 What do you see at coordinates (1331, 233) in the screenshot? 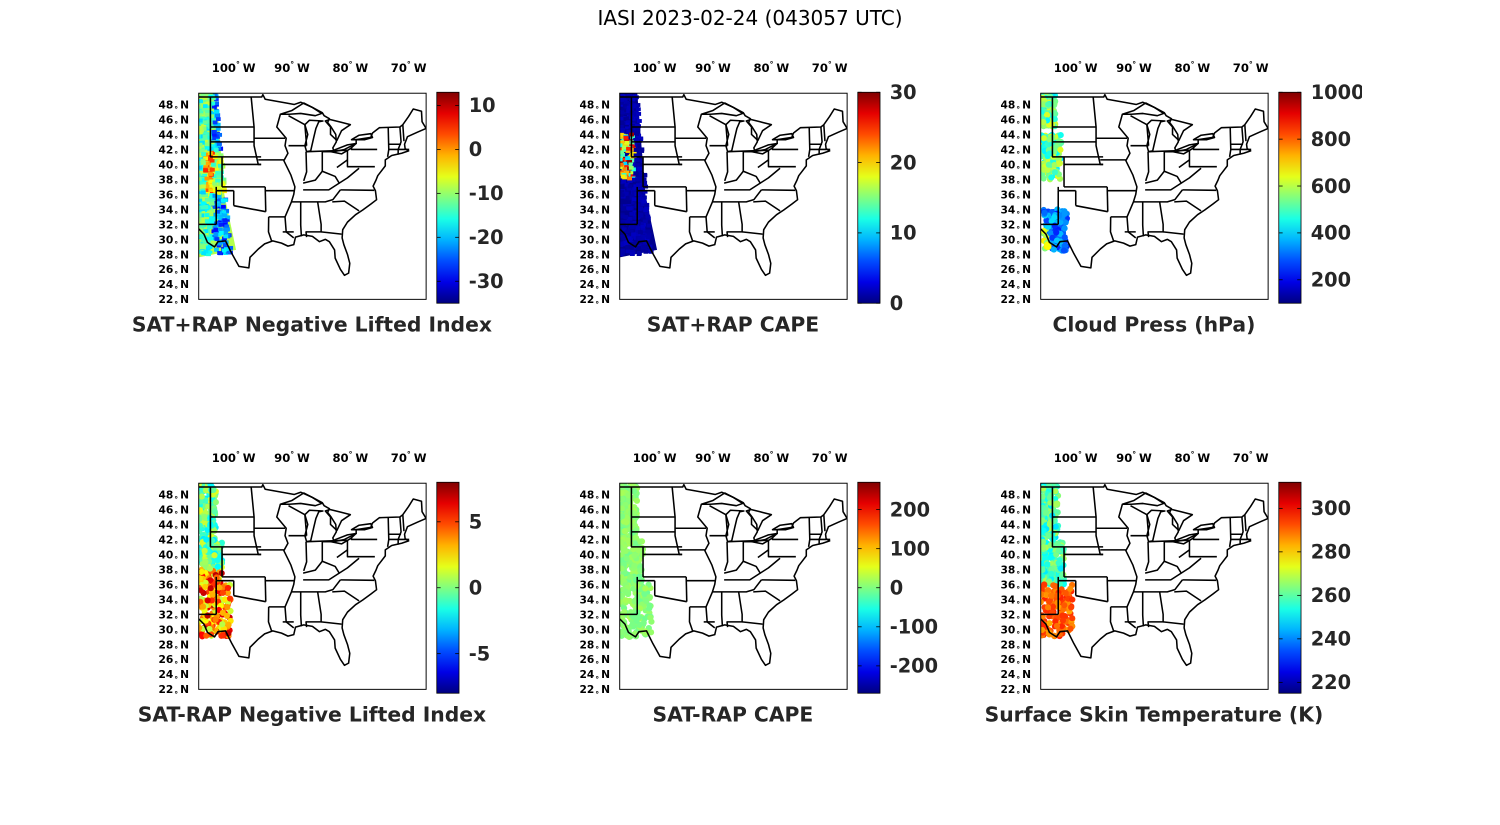
I see `colorbar-tick-label: 400` at bounding box center [1331, 233].